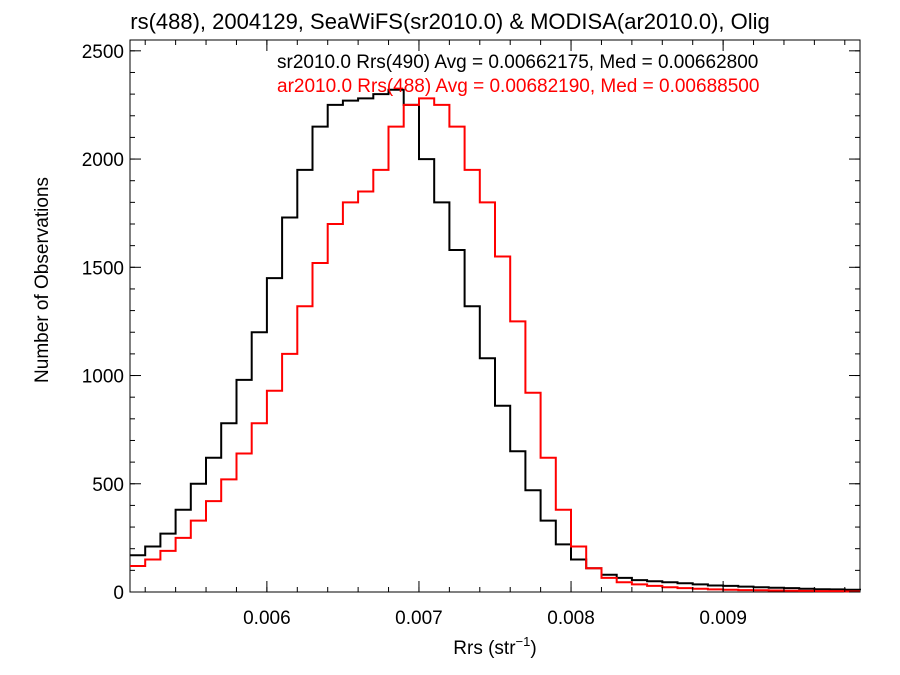 The image size is (900, 675). Describe the element at coordinates (267, 618) in the screenshot. I see `x-tick-label: 0.006` at that location.